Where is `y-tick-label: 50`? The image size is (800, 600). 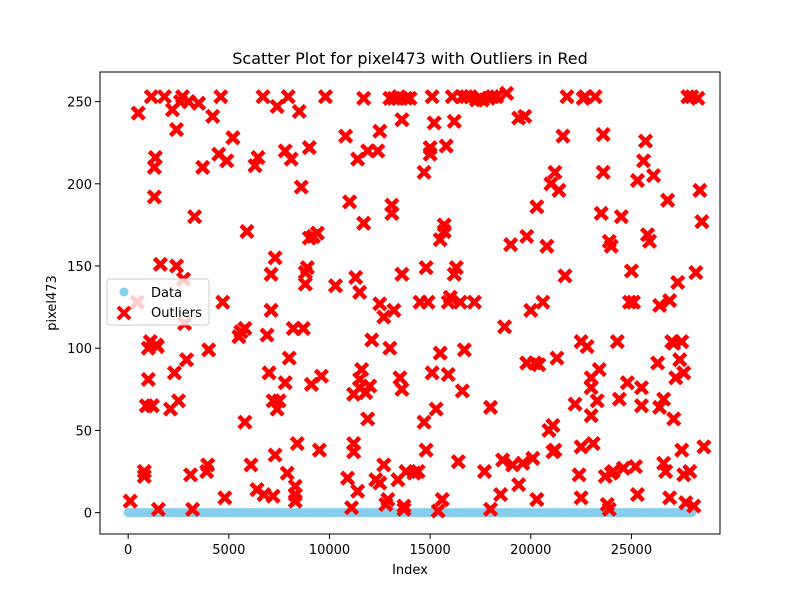
y-tick-label: 50 is located at coordinates (83, 431).